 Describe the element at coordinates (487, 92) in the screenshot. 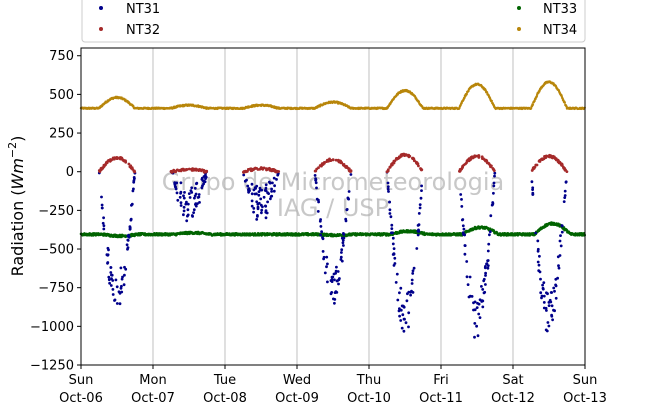

I see `data-point-nt34` at that location.